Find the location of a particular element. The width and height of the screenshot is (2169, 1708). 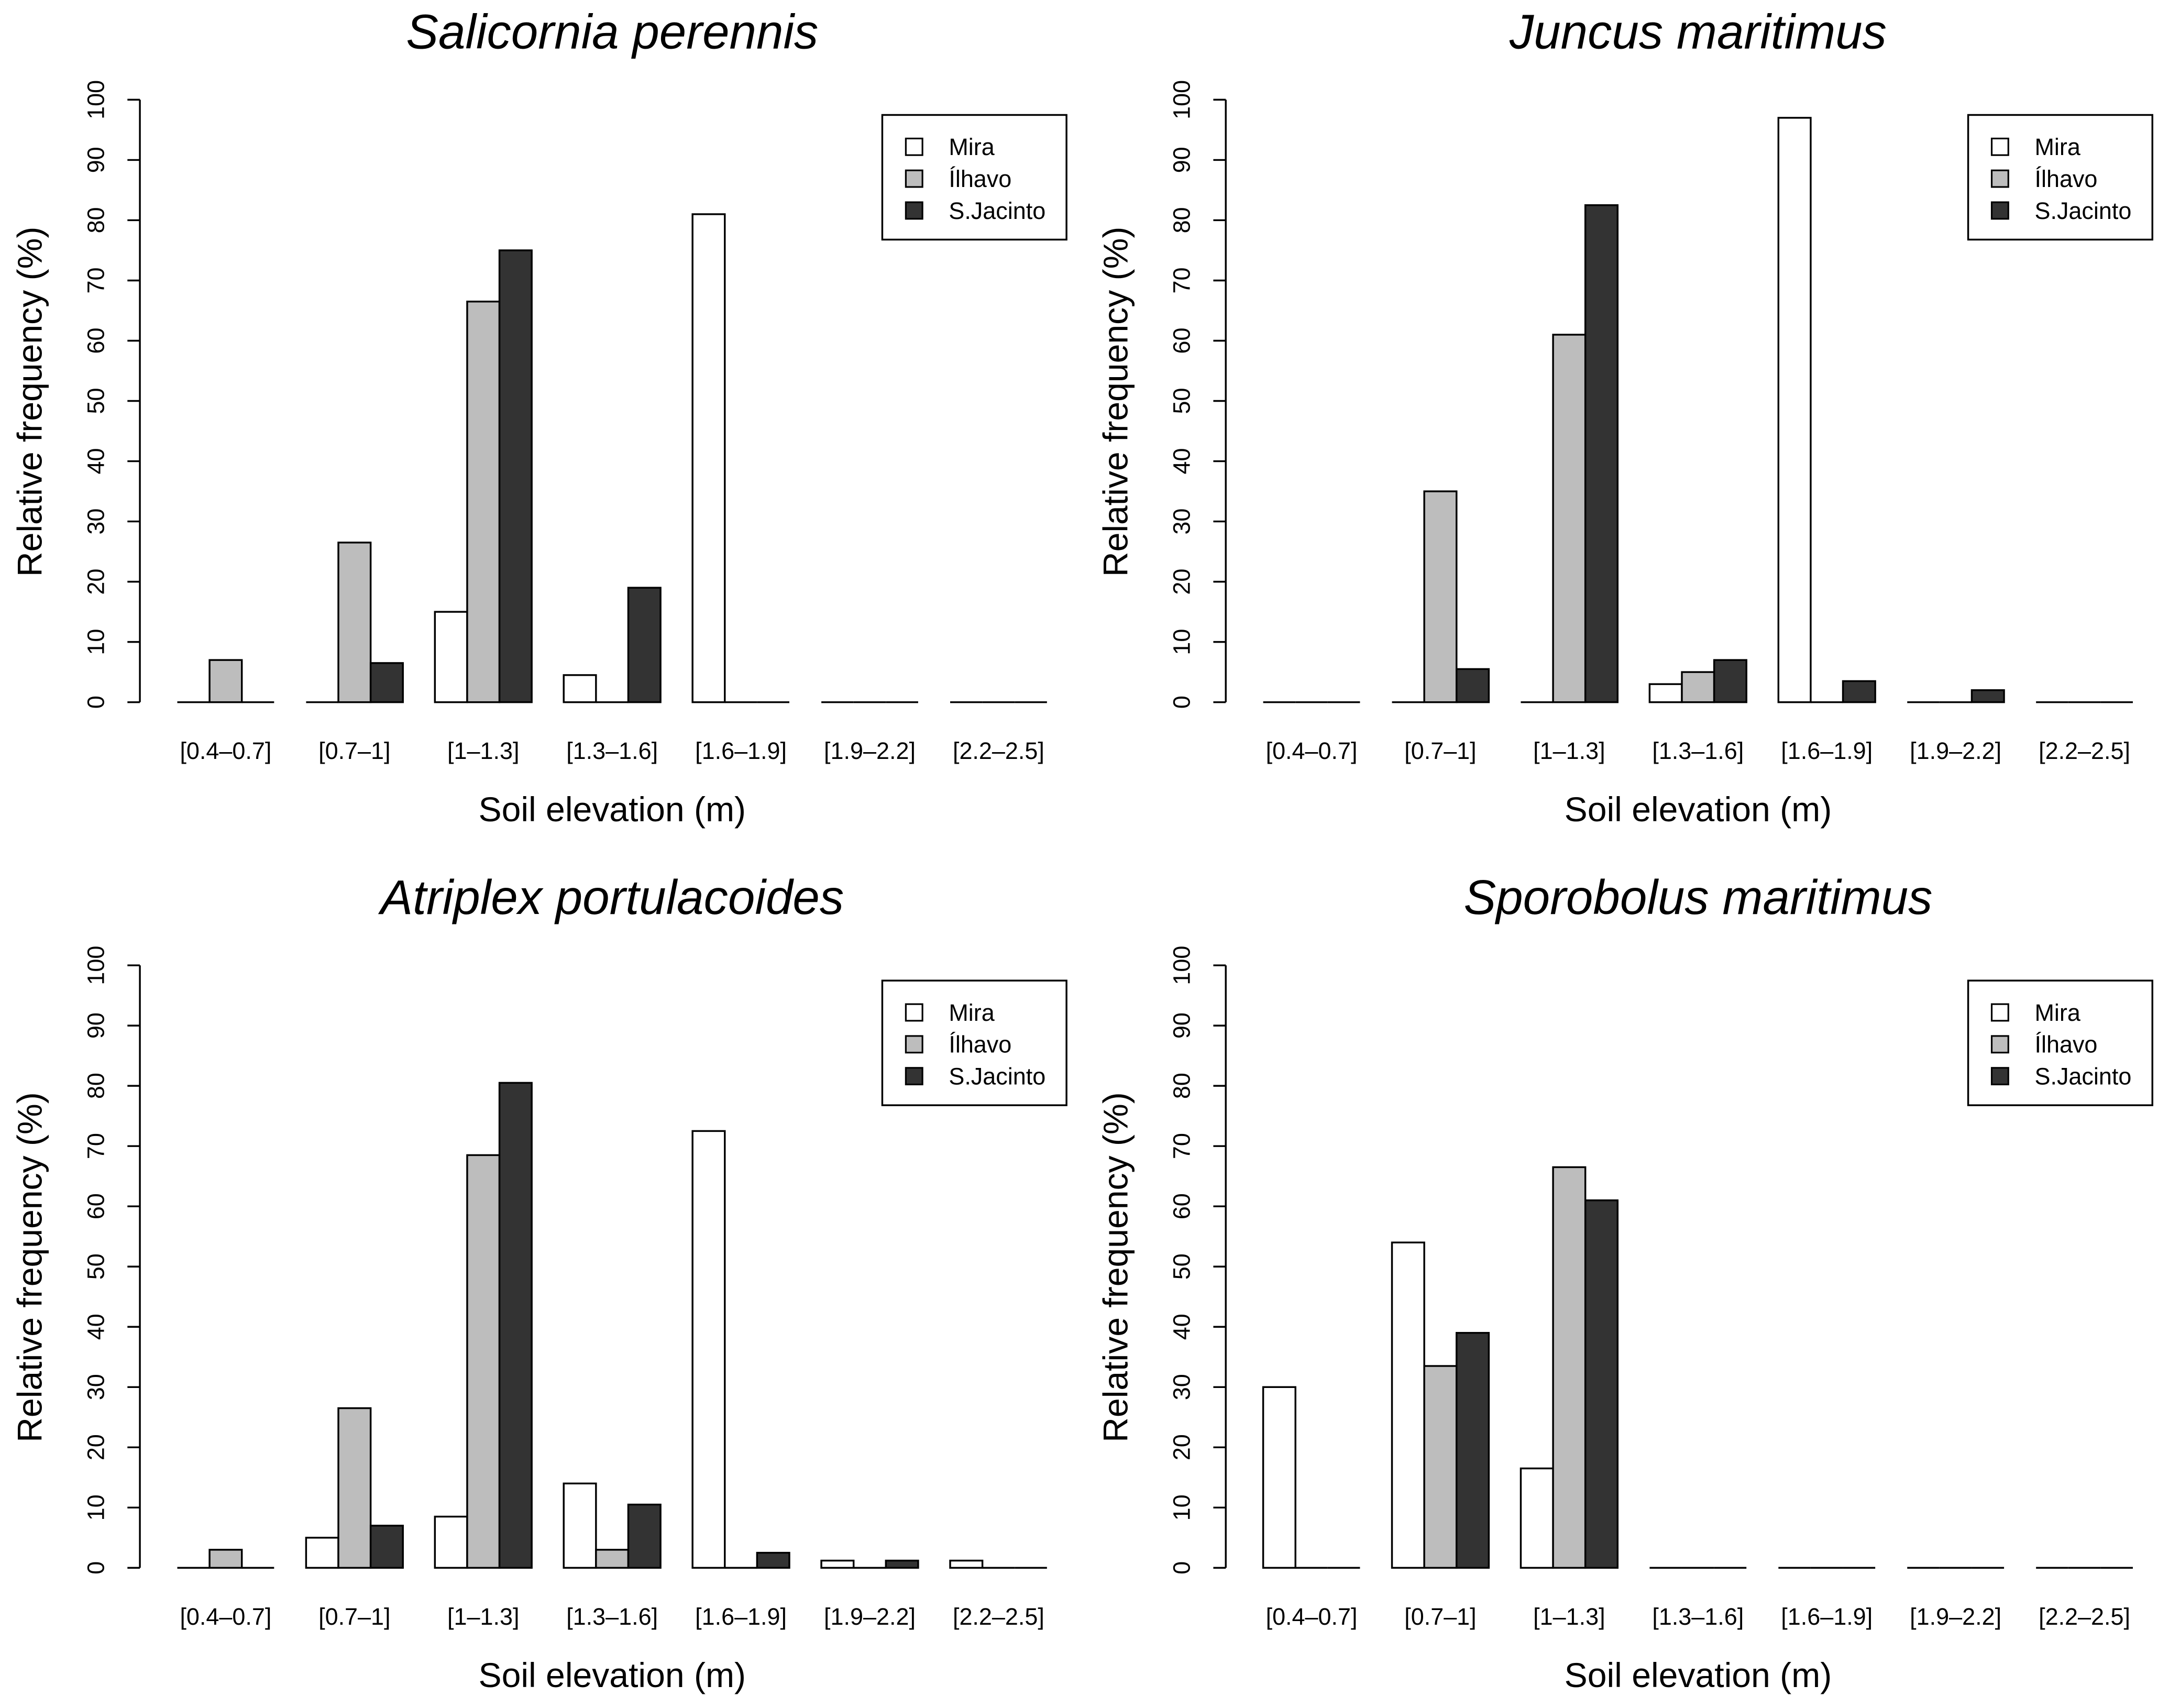

legend: Mira Ílhavo S.Jacinto is located at coordinates (2060, 177).